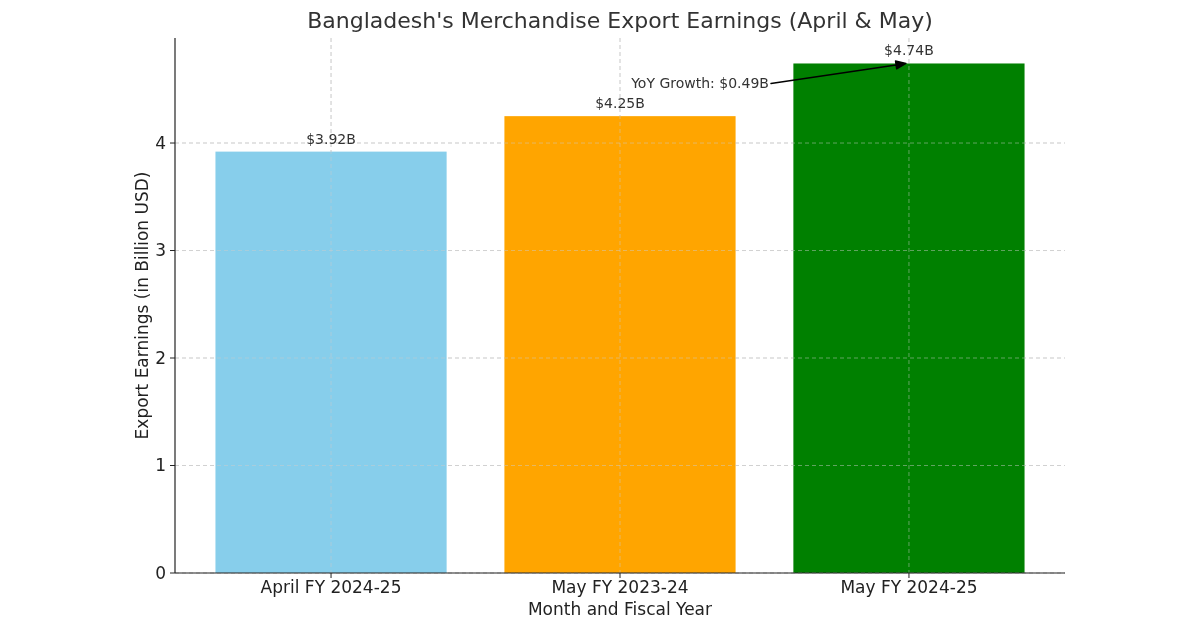  Describe the element at coordinates (160, 357) in the screenshot. I see `y-tick-label: 2` at that location.